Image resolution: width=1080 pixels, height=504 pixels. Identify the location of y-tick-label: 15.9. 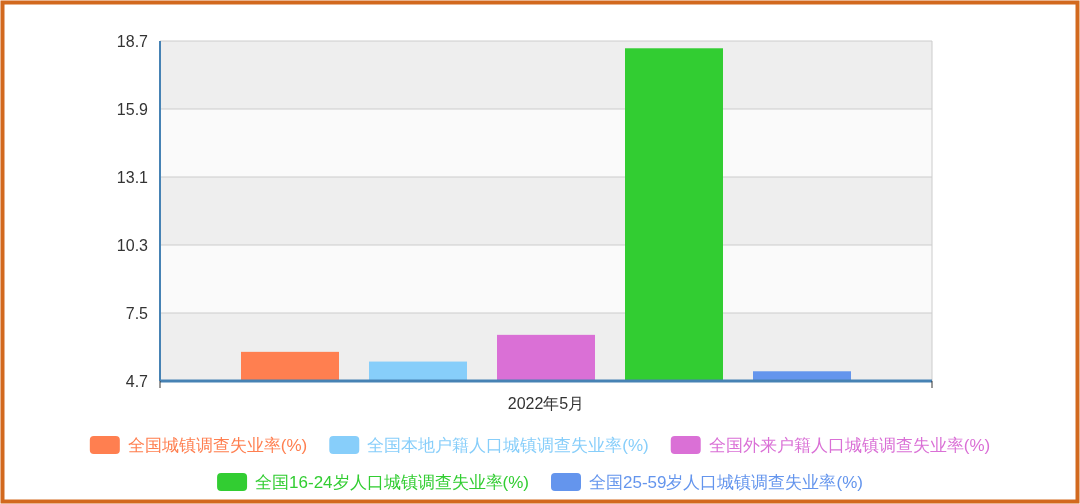
(132, 109).